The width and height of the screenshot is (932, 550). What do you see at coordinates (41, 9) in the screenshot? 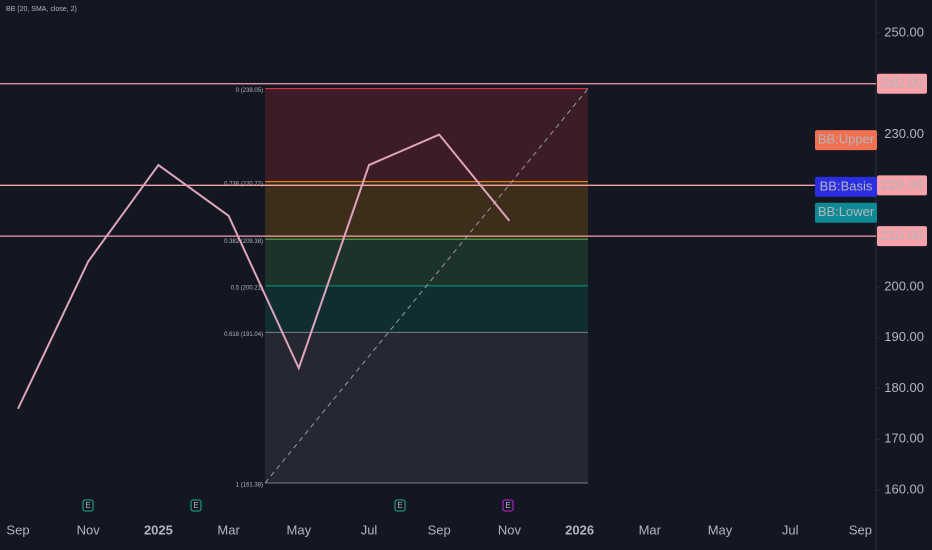
I see `indicator-label: BB (20, SMA, close, 2)` at bounding box center [41, 9].